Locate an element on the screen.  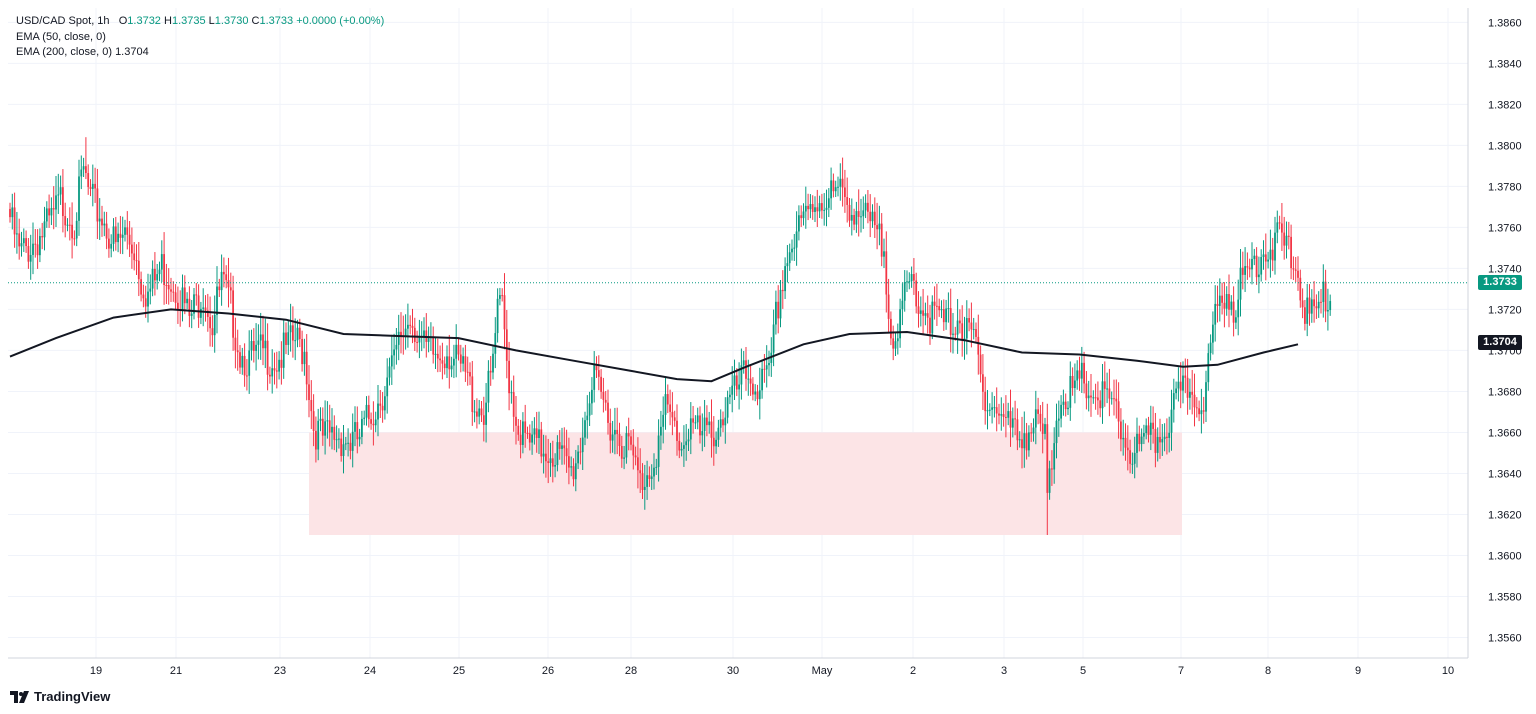
y-tick-label: 1.3560 is located at coordinates (1505, 638).